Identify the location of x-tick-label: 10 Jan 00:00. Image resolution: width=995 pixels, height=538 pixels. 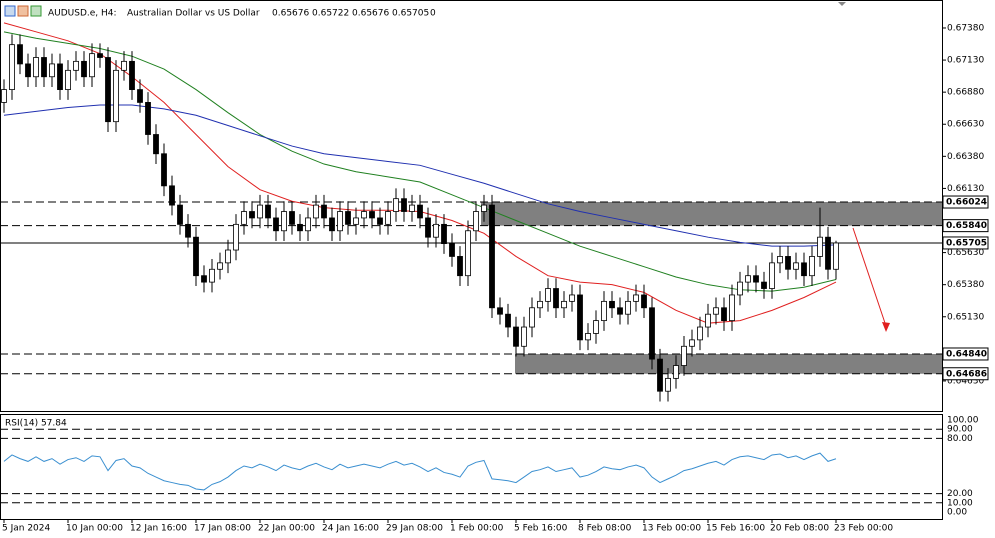
(94, 529).